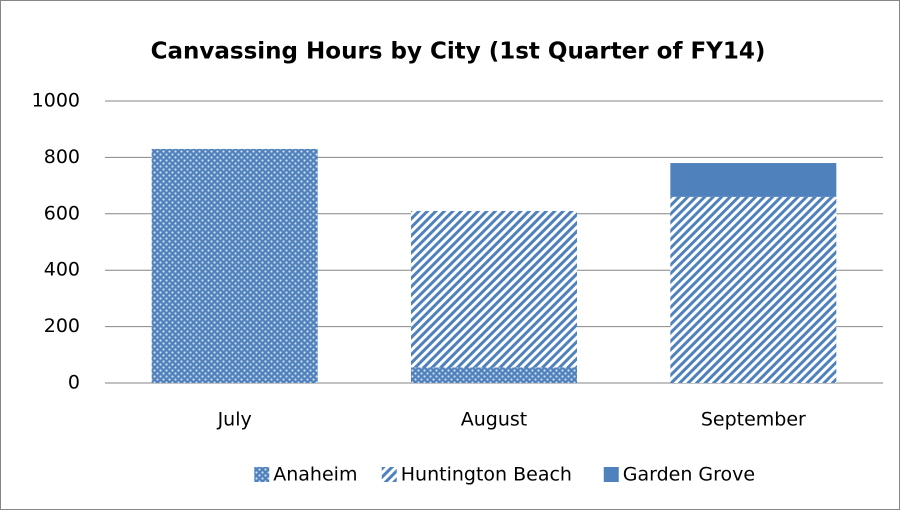  I want to click on y-tick-label: 600, so click(62, 213).